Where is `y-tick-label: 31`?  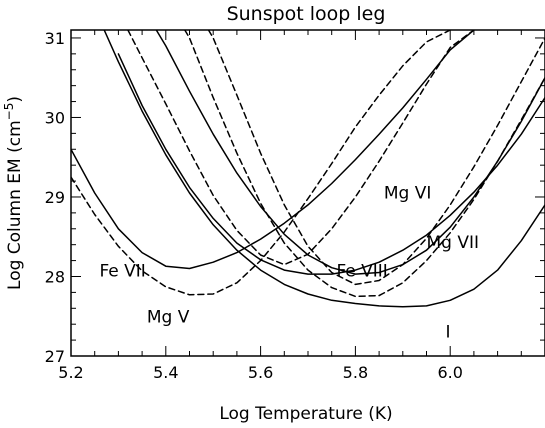 y-tick-label: 31 is located at coordinates (55, 38).